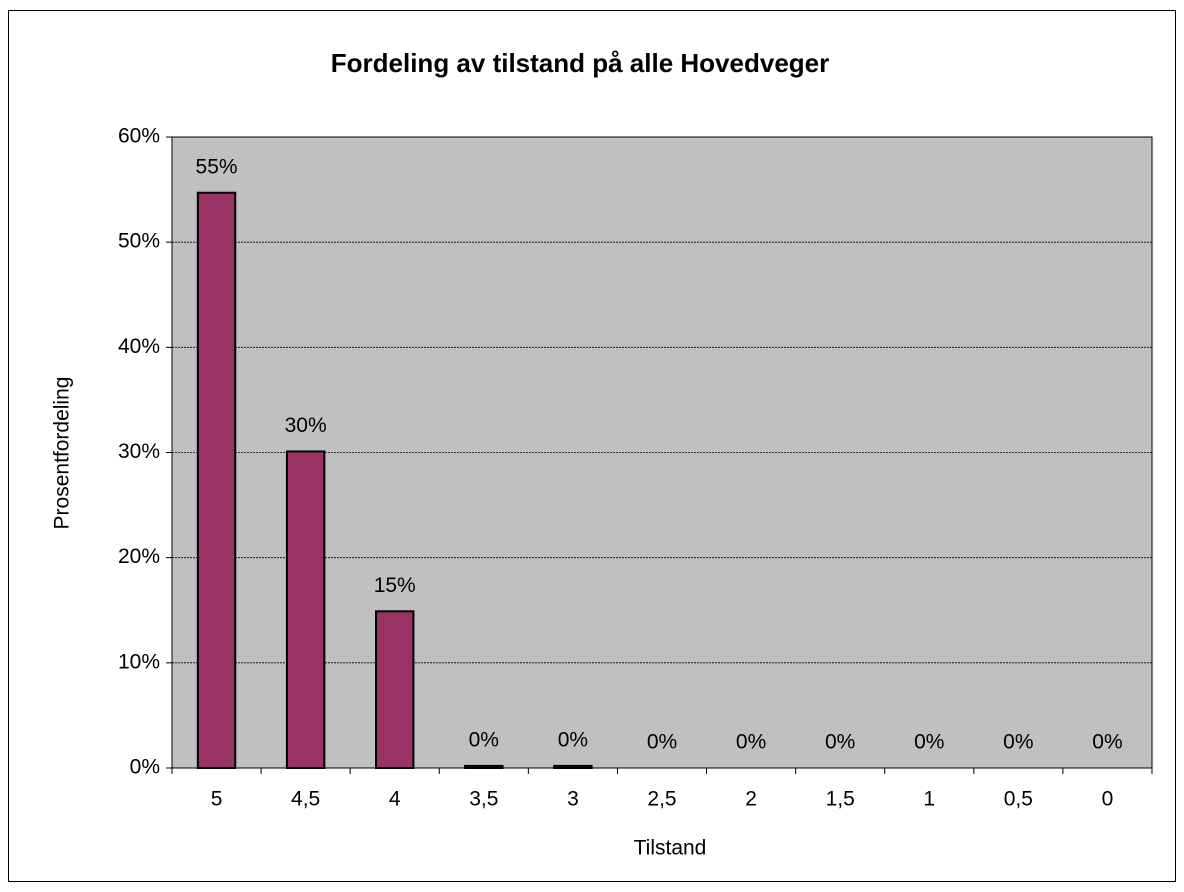 The height and width of the screenshot is (892, 1184). I want to click on x-tick-label: 0,5, so click(1018, 799).